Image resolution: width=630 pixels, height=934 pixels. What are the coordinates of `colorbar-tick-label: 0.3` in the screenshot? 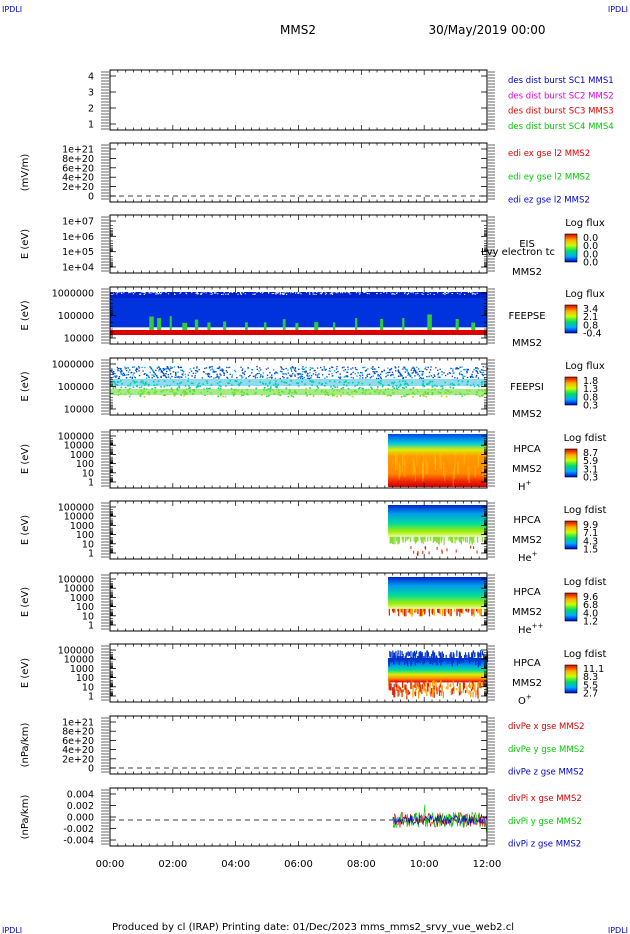 It's located at (590, 478).